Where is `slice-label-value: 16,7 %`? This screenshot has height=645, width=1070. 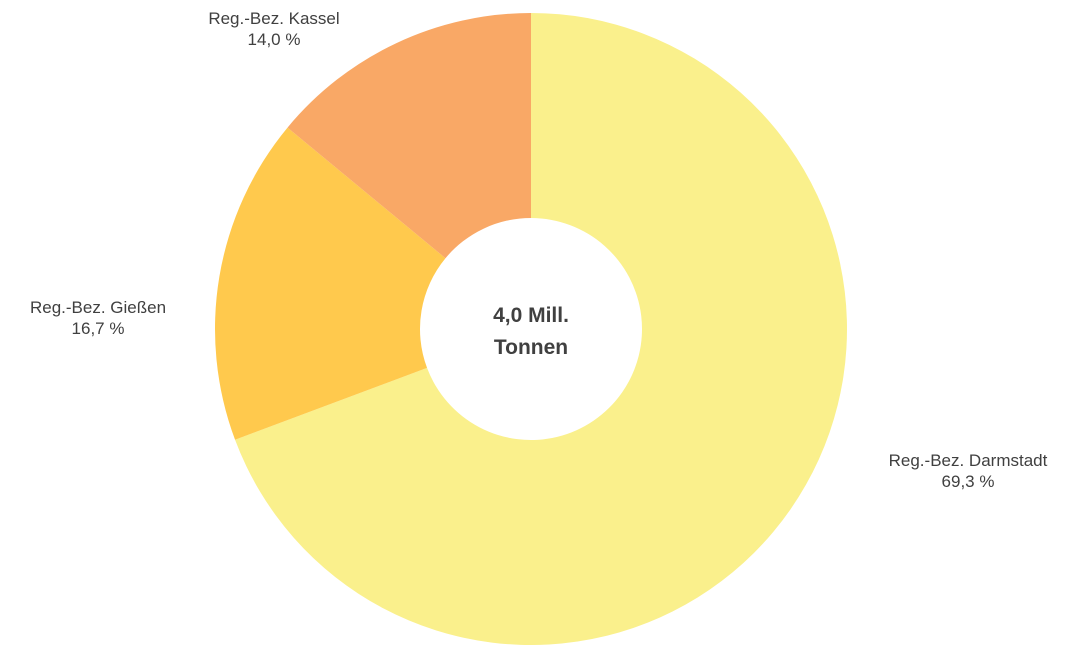 slice-label-value: 16,7 % is located at coordinates (98, 328).